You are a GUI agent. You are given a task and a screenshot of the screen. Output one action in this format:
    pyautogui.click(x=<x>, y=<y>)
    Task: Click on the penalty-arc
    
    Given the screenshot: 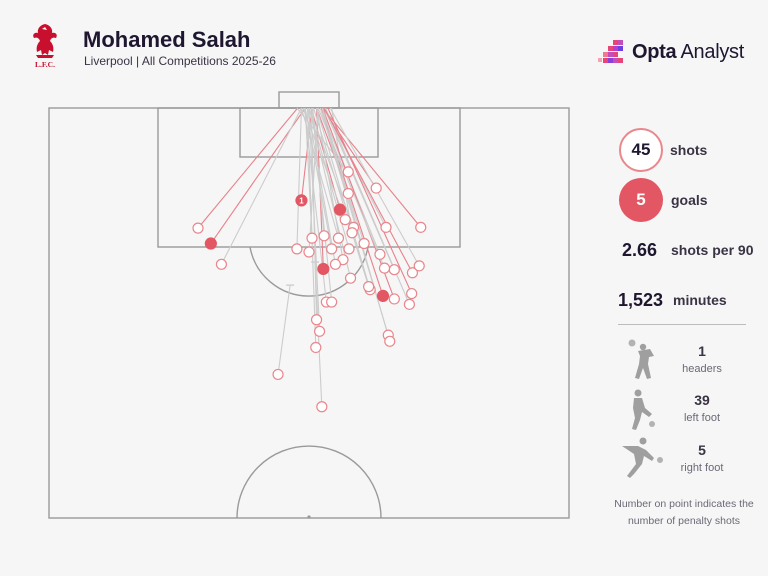 What is the action you would take?
    pyautogui.click(x=309, y=271)
    